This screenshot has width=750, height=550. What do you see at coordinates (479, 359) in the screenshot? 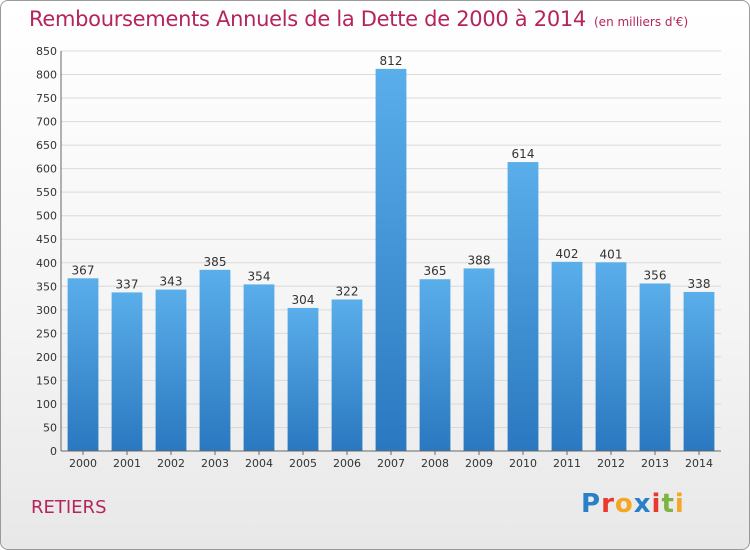
I see `bar-2009` at bounding box center [479, 359].